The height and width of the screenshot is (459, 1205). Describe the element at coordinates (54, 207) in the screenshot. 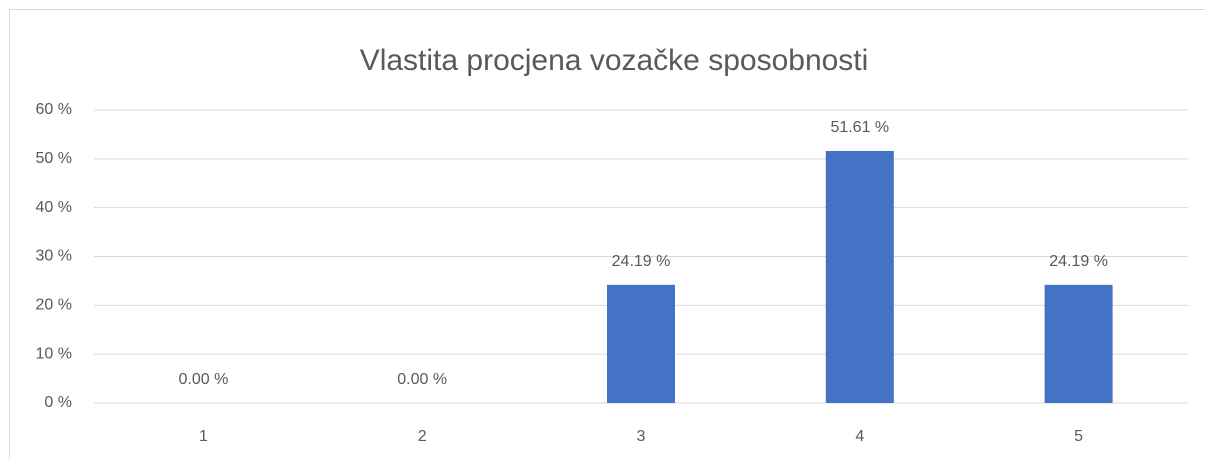

I see `y-tick-label: 40 %` at that location.